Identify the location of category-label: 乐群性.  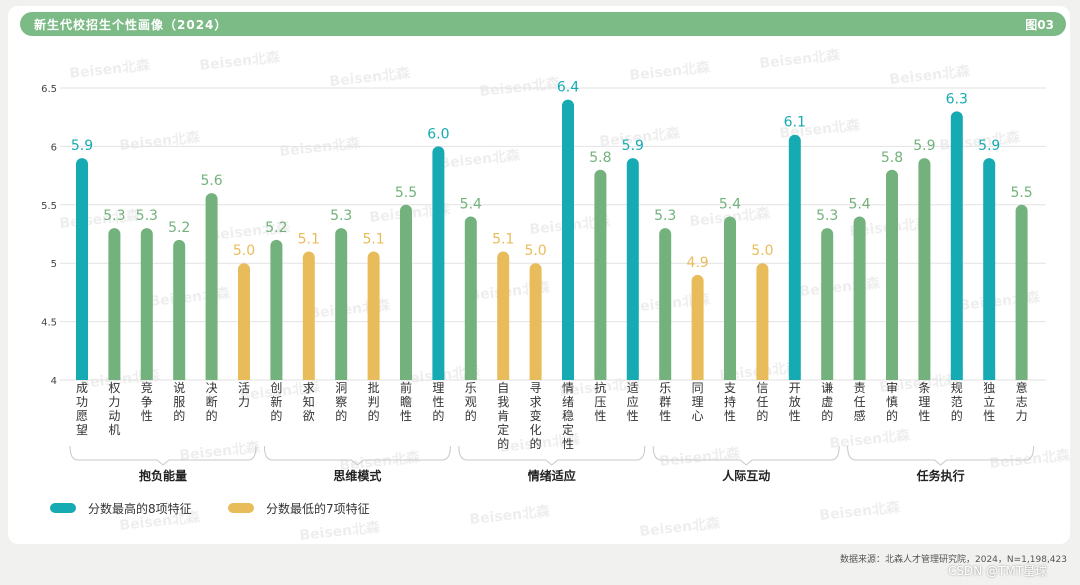
(665, 402).